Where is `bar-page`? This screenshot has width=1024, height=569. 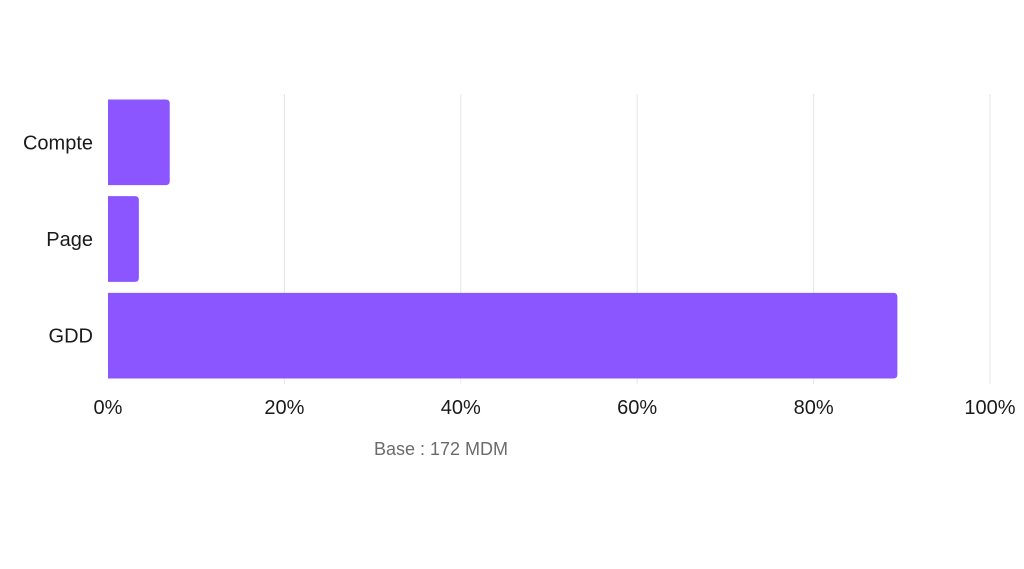 bar-page is located at coordinates (123, 239).